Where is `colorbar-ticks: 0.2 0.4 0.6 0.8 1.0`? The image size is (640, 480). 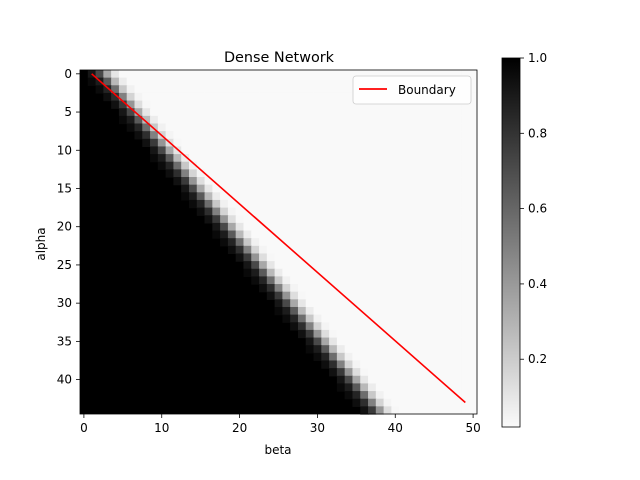 colorbar-ticks: 0.2 0.4 0.6 0.8 1.0 is located at coordinates (533, 208).